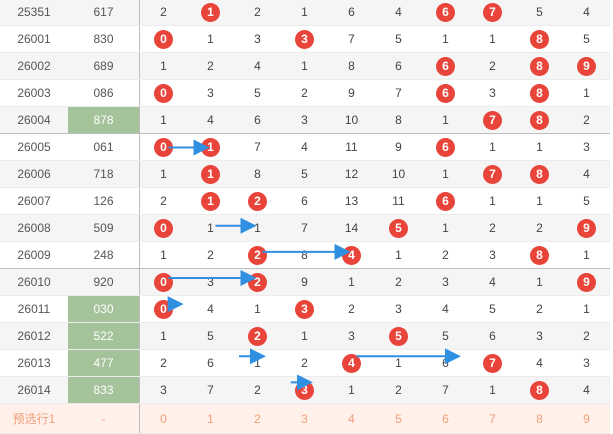 This screenshot has height=434, width=613. What do you see at coordinates (351, 363) in the screenshot?
I see `digit-cell-4: 4` at bounding box center [351, 363].